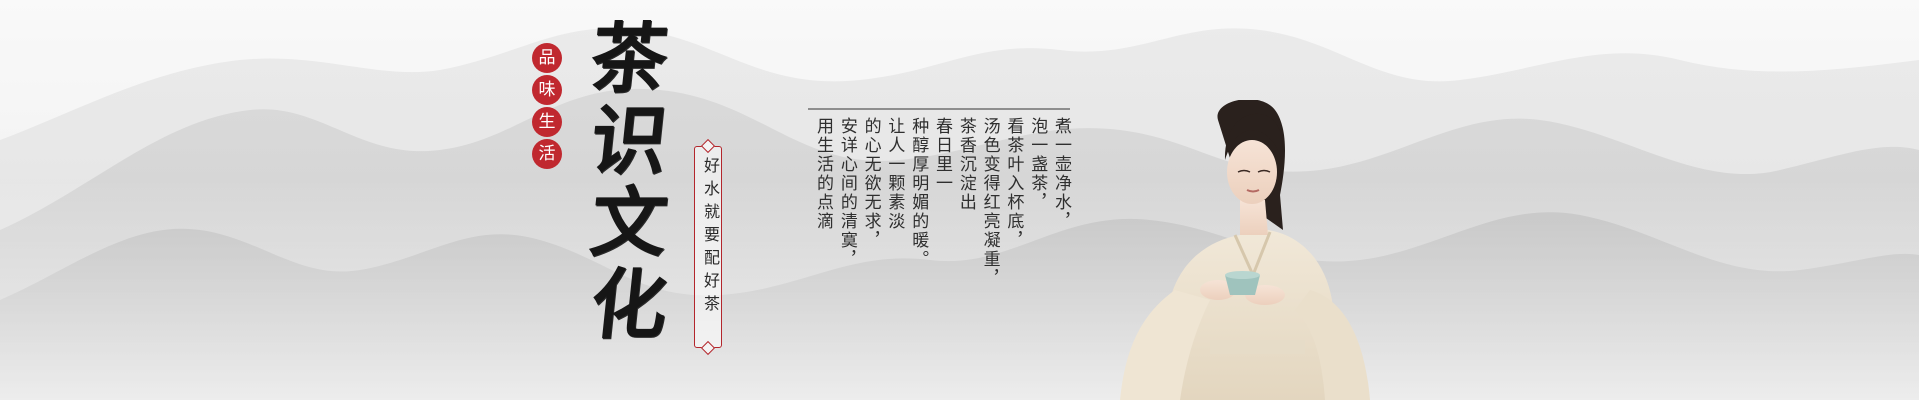 The width and height of the screenshot is (1919, 400). Describe the element at coordinates (918, 193) in the screenshot. I see `poem-line: 种醇厚明媚的暖。` at that location.